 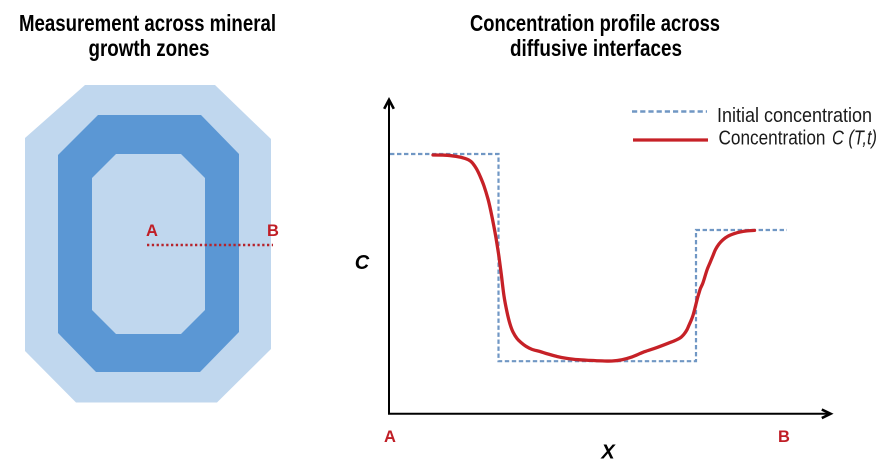 I want to click on svg-text: Concentration, so click(x=772, y=139).